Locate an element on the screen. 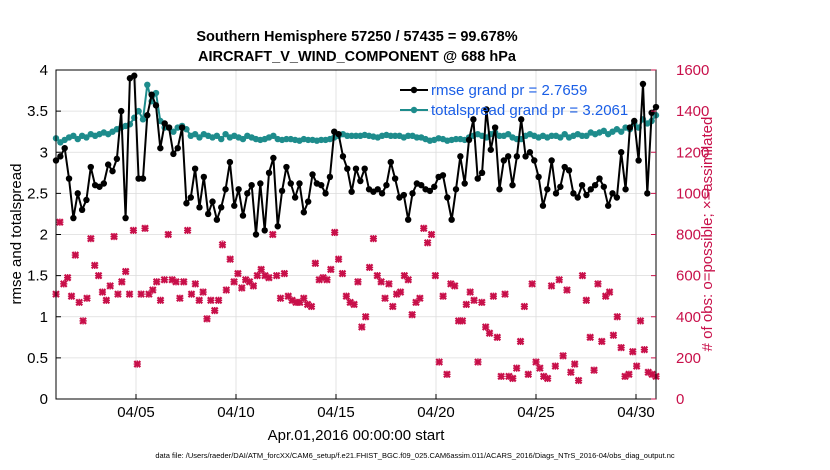 Image resolution: width=830 pixels, height=470 pixels. y-right-tick-label: 400 is located at coordinates (688, 317).